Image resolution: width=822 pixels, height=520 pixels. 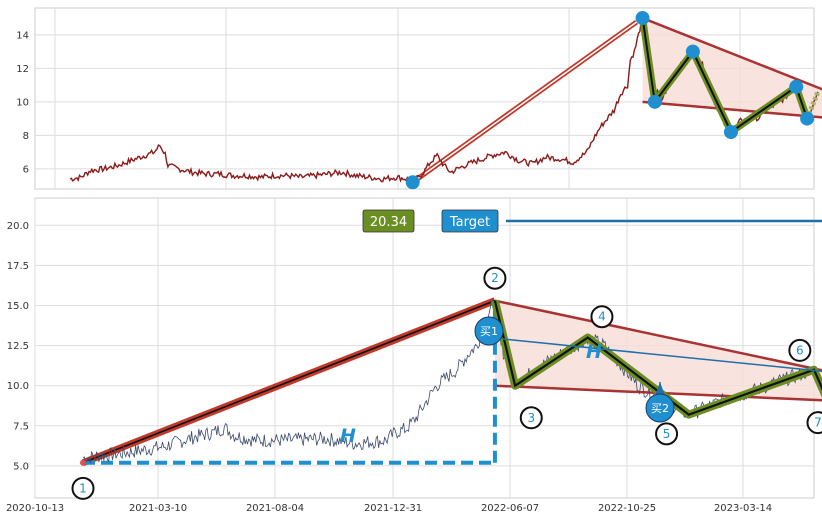 I want to click on bottom-xtick-label-6: 2023-03-14, so click(x=743, y=508).